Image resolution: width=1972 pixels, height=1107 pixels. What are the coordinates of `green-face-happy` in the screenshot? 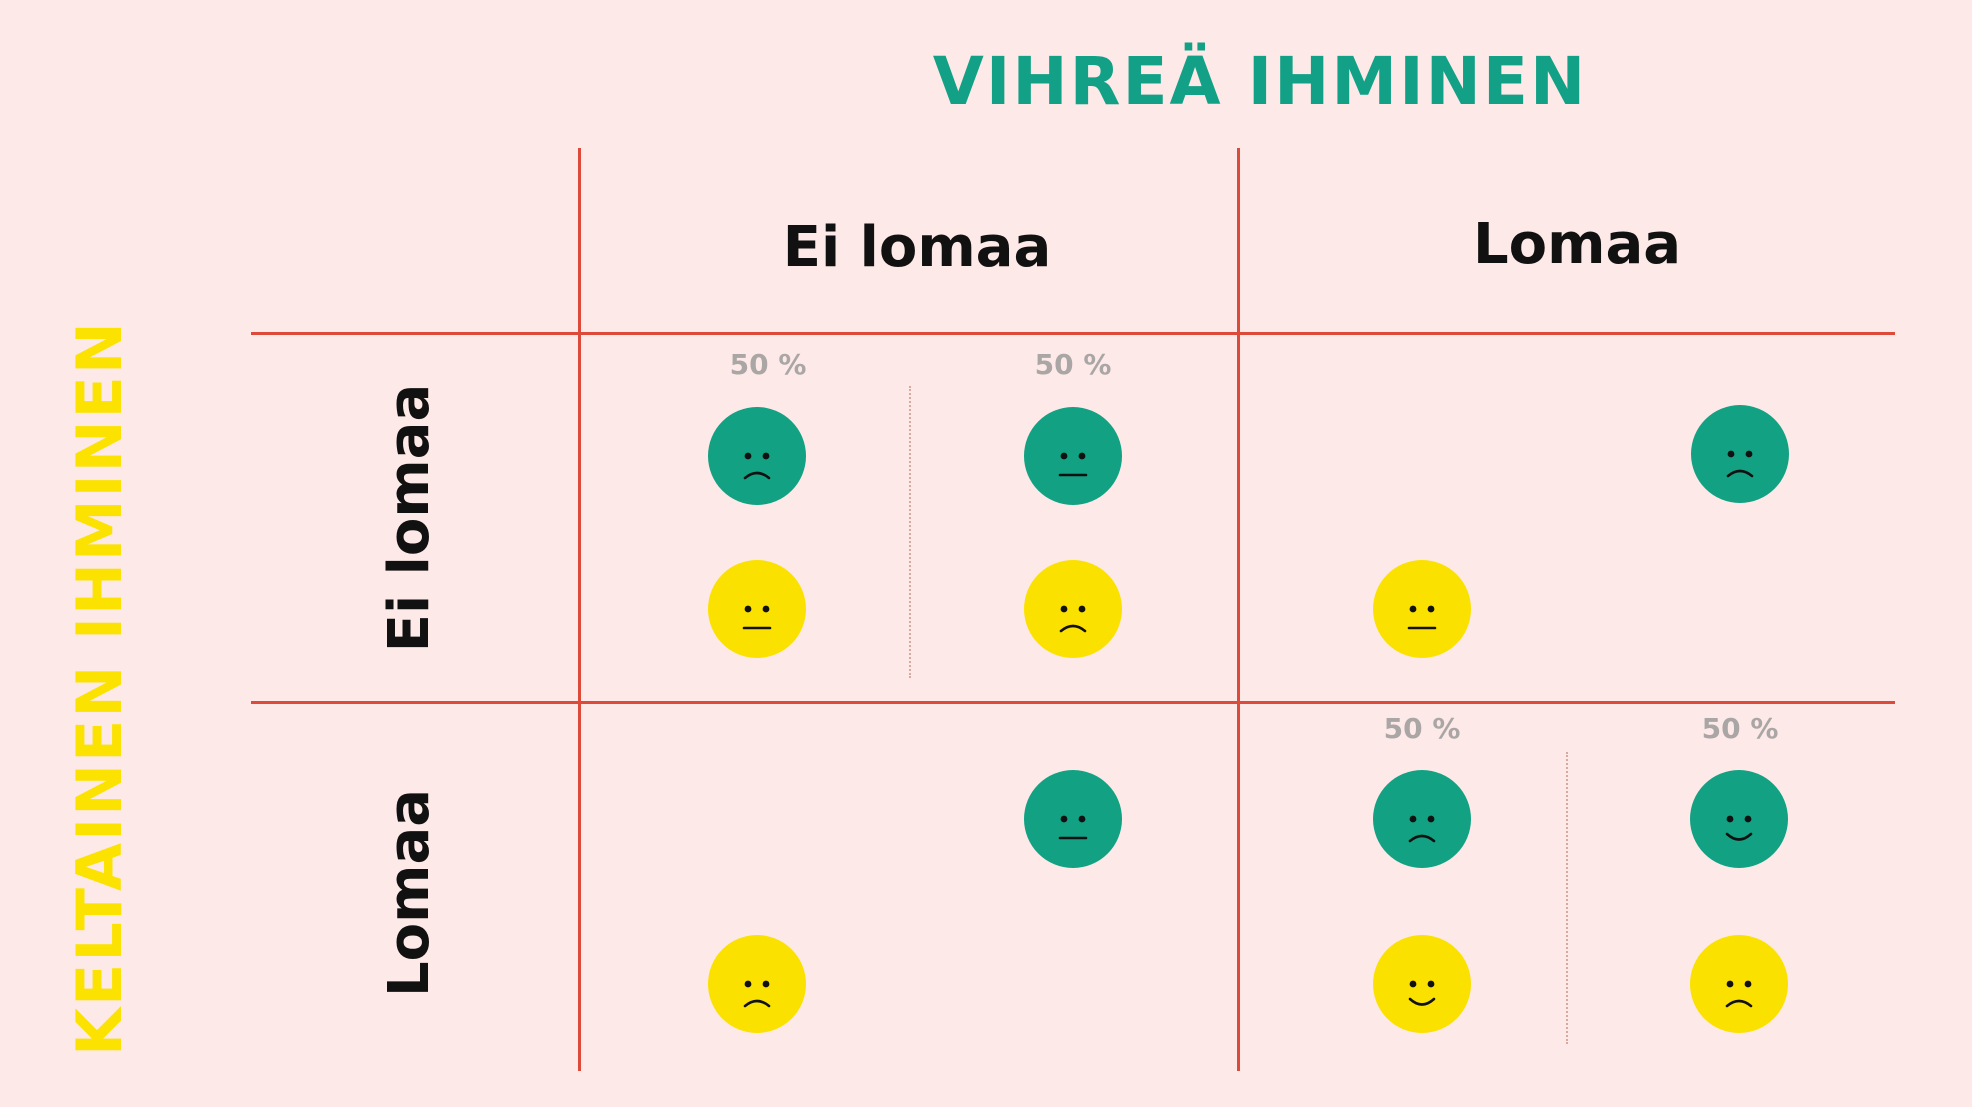 It's located at (1739, 819).